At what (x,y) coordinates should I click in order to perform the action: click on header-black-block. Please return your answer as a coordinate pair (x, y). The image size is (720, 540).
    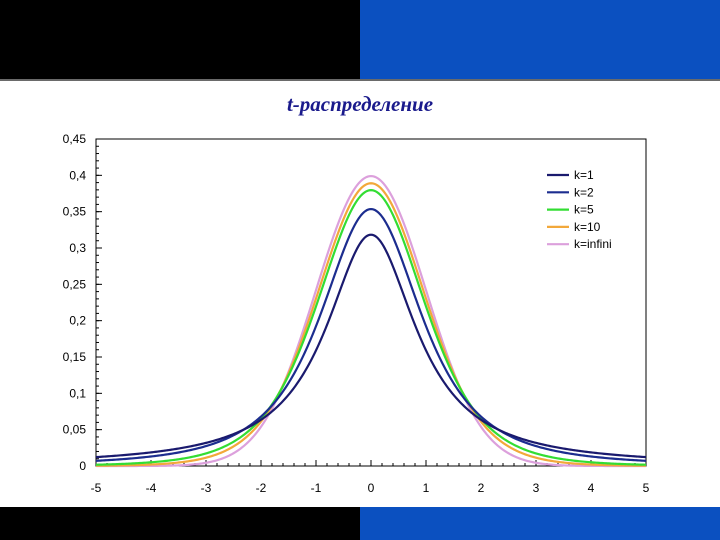
    Looking at the image, I should click on (180, 40).